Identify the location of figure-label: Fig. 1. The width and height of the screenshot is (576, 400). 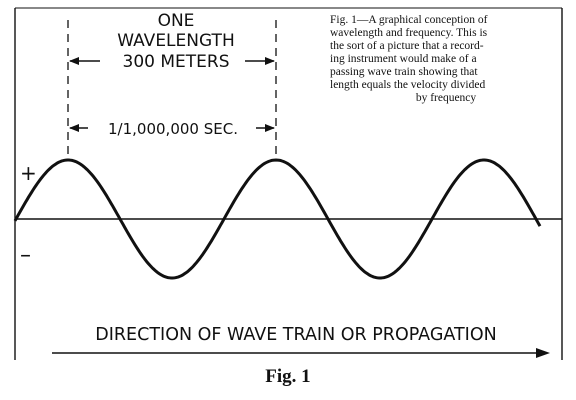
(288, 376).